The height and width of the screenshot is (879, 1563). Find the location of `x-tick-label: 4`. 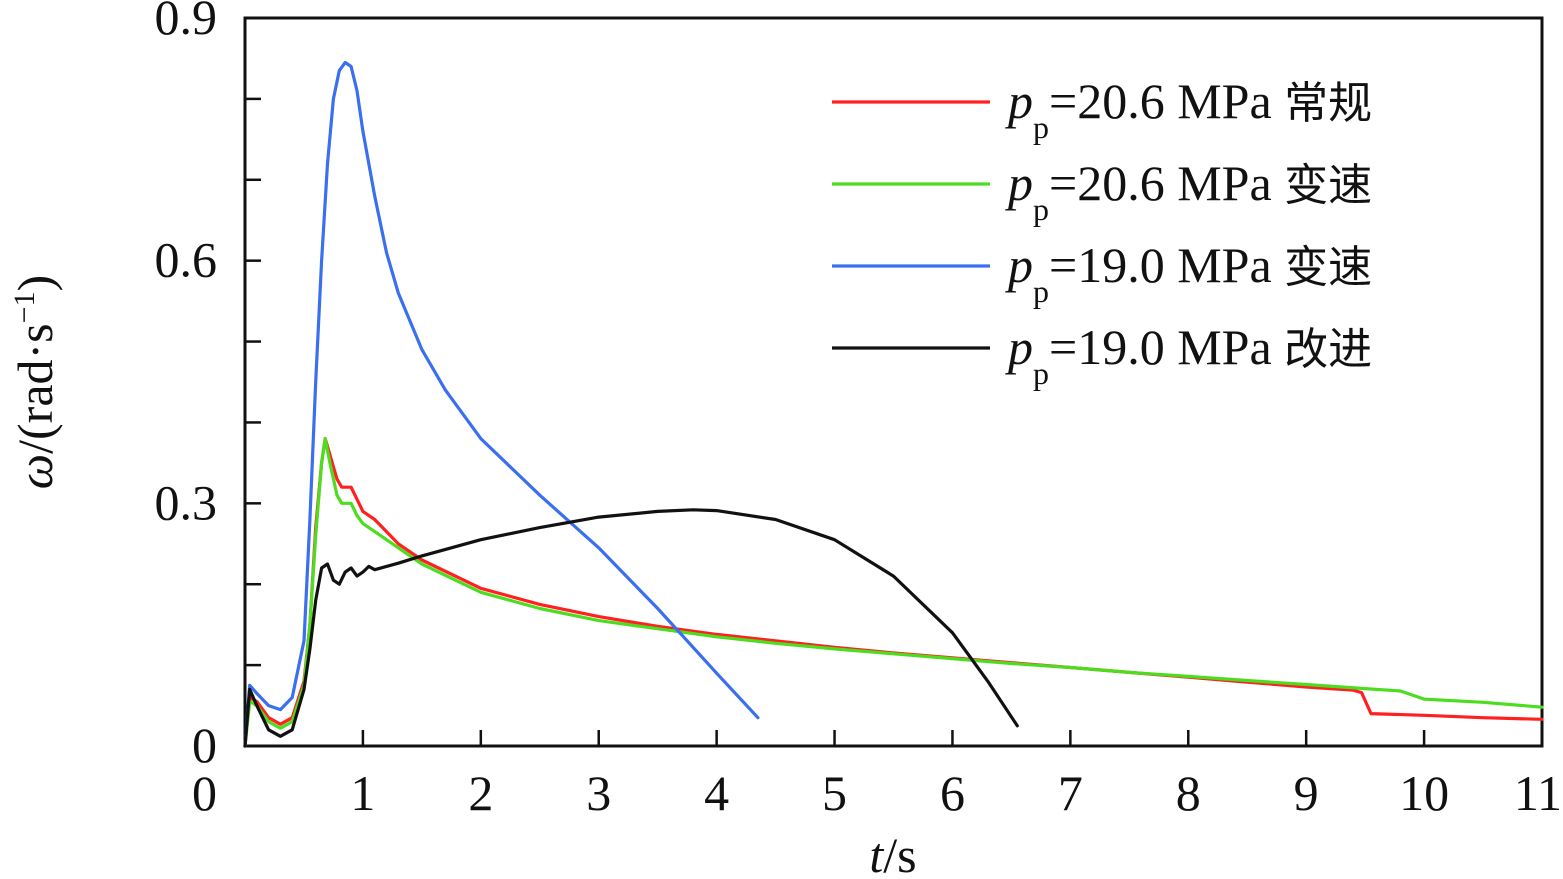

x-tick-label: 4 is located at coordinates (716, 793).